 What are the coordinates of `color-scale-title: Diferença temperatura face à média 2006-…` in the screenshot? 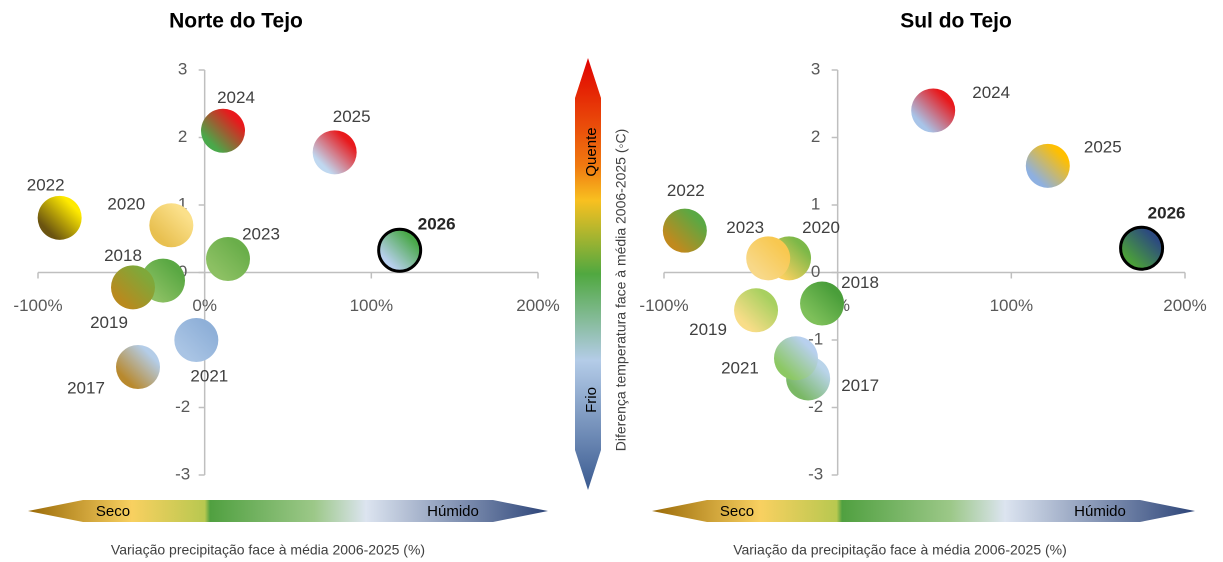 It's located at (621, 290).